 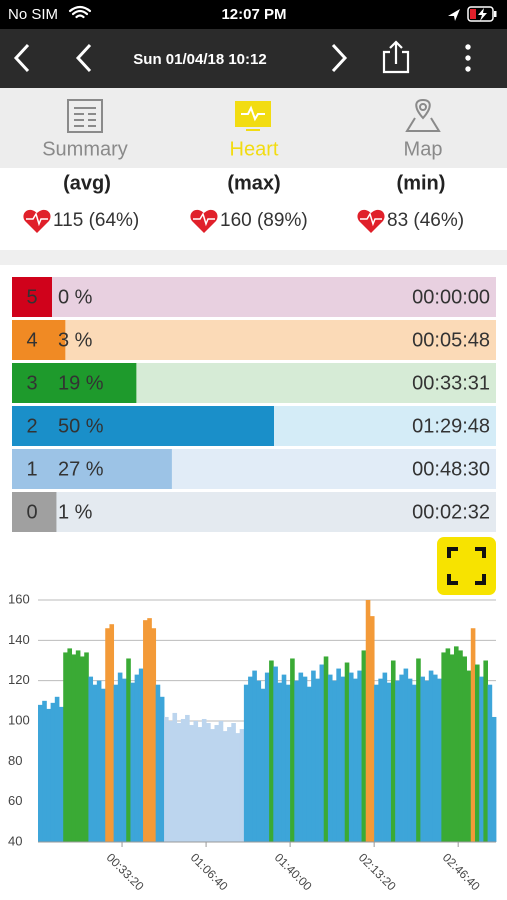 What do you see at coordinates (81, 469) in the screenshot?
I see `zone-percent: 27 %` at bounding box center [81, 469].